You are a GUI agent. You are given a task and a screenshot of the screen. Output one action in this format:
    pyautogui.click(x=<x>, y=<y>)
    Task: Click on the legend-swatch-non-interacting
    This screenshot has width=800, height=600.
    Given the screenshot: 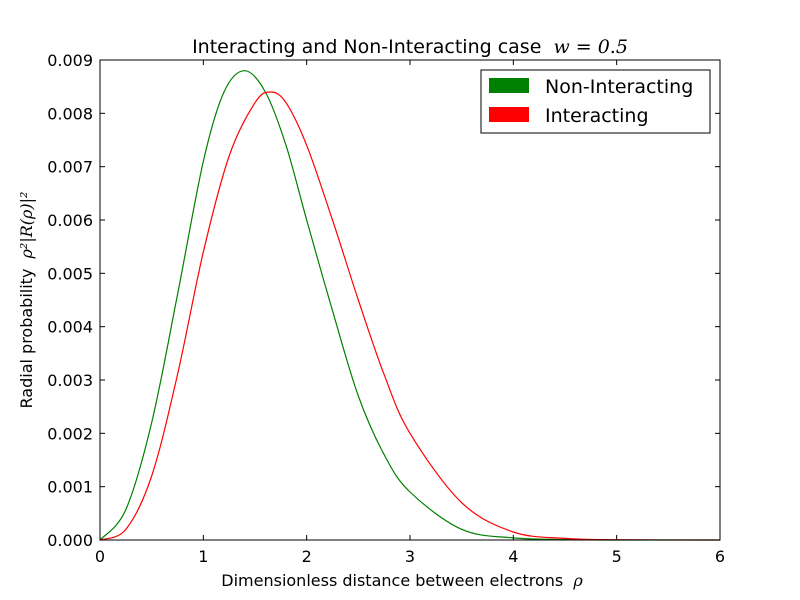 What is the action you would take?
    pyautogui.click(x=509, y=85)
    